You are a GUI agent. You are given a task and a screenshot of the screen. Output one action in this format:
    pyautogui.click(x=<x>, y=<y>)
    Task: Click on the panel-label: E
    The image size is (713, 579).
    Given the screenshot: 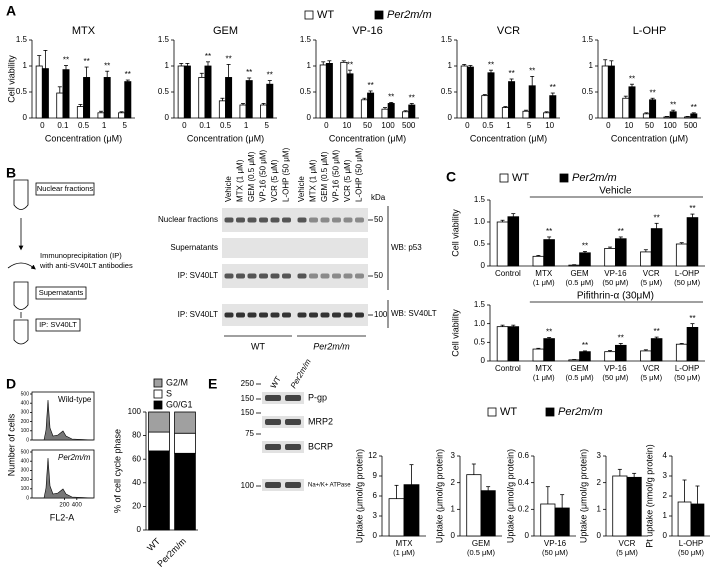 What is the action you would take?
    pyautogui.click(x=212, y=384)
    